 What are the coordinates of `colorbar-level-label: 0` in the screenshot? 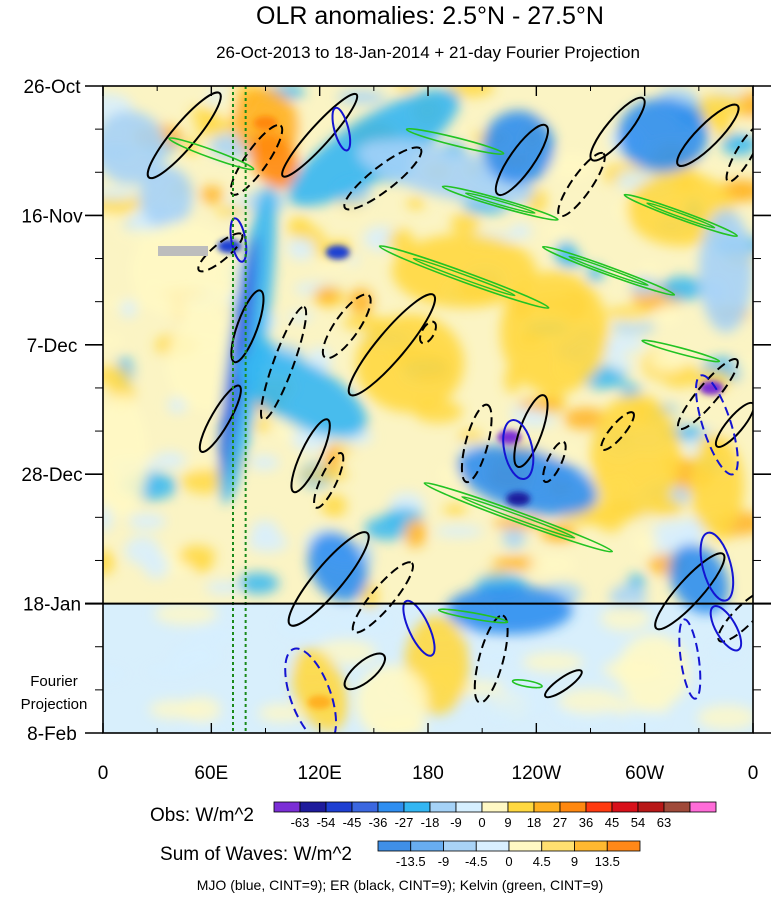 It's located at (481, 822).